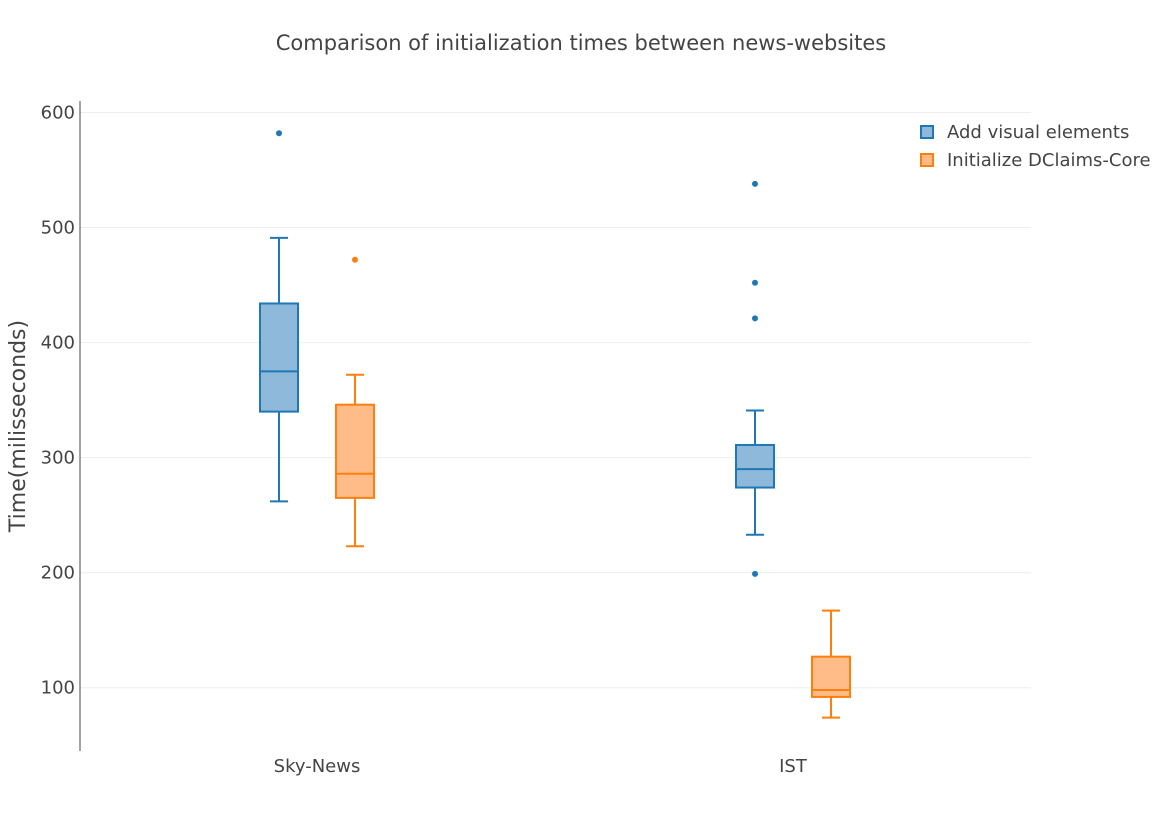 This screenshot has height=831, width=1163. Describe the element at coordinates (58, 228) in the screenshot. I see `y-tick-label: 500` at that location.